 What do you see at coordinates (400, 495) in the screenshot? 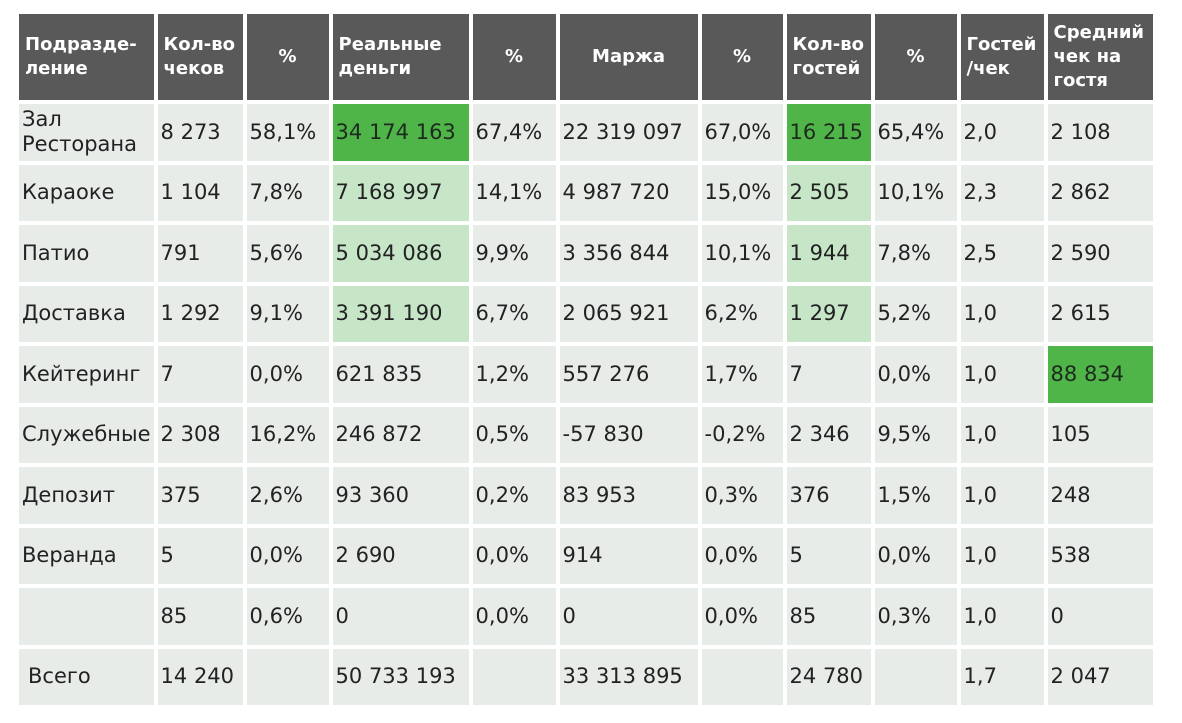
I see `cell-money: 93 360` at bounding box center [400, 495].